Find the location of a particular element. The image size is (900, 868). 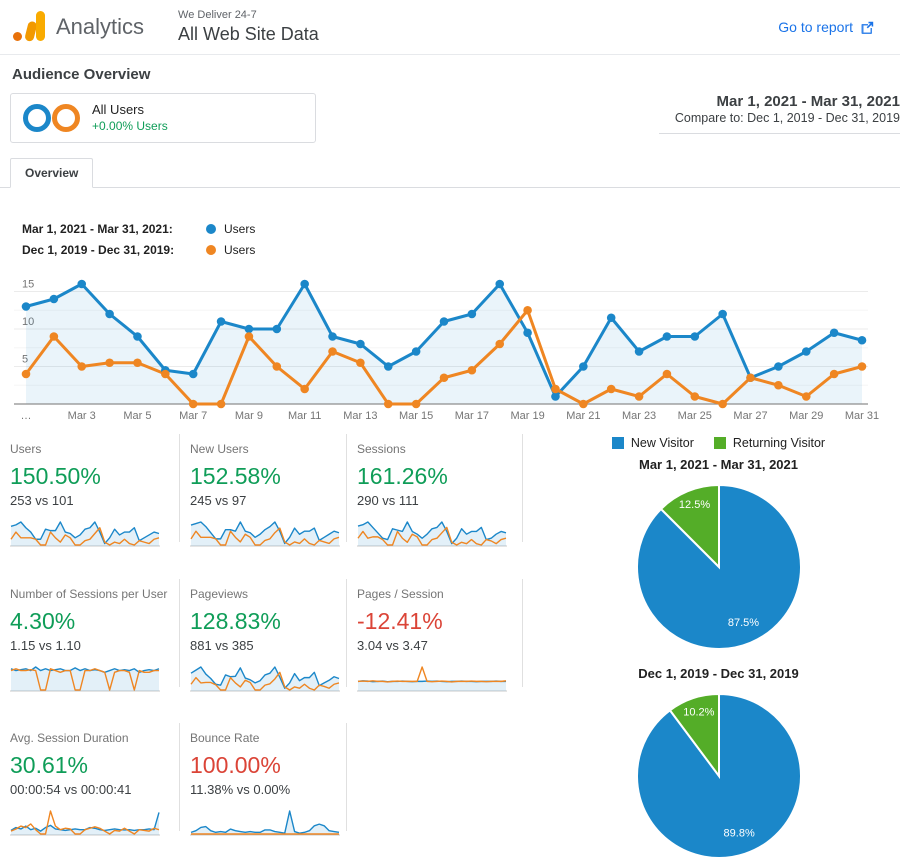

svg-text: Mar 13 is located at coordinates (360, 416).